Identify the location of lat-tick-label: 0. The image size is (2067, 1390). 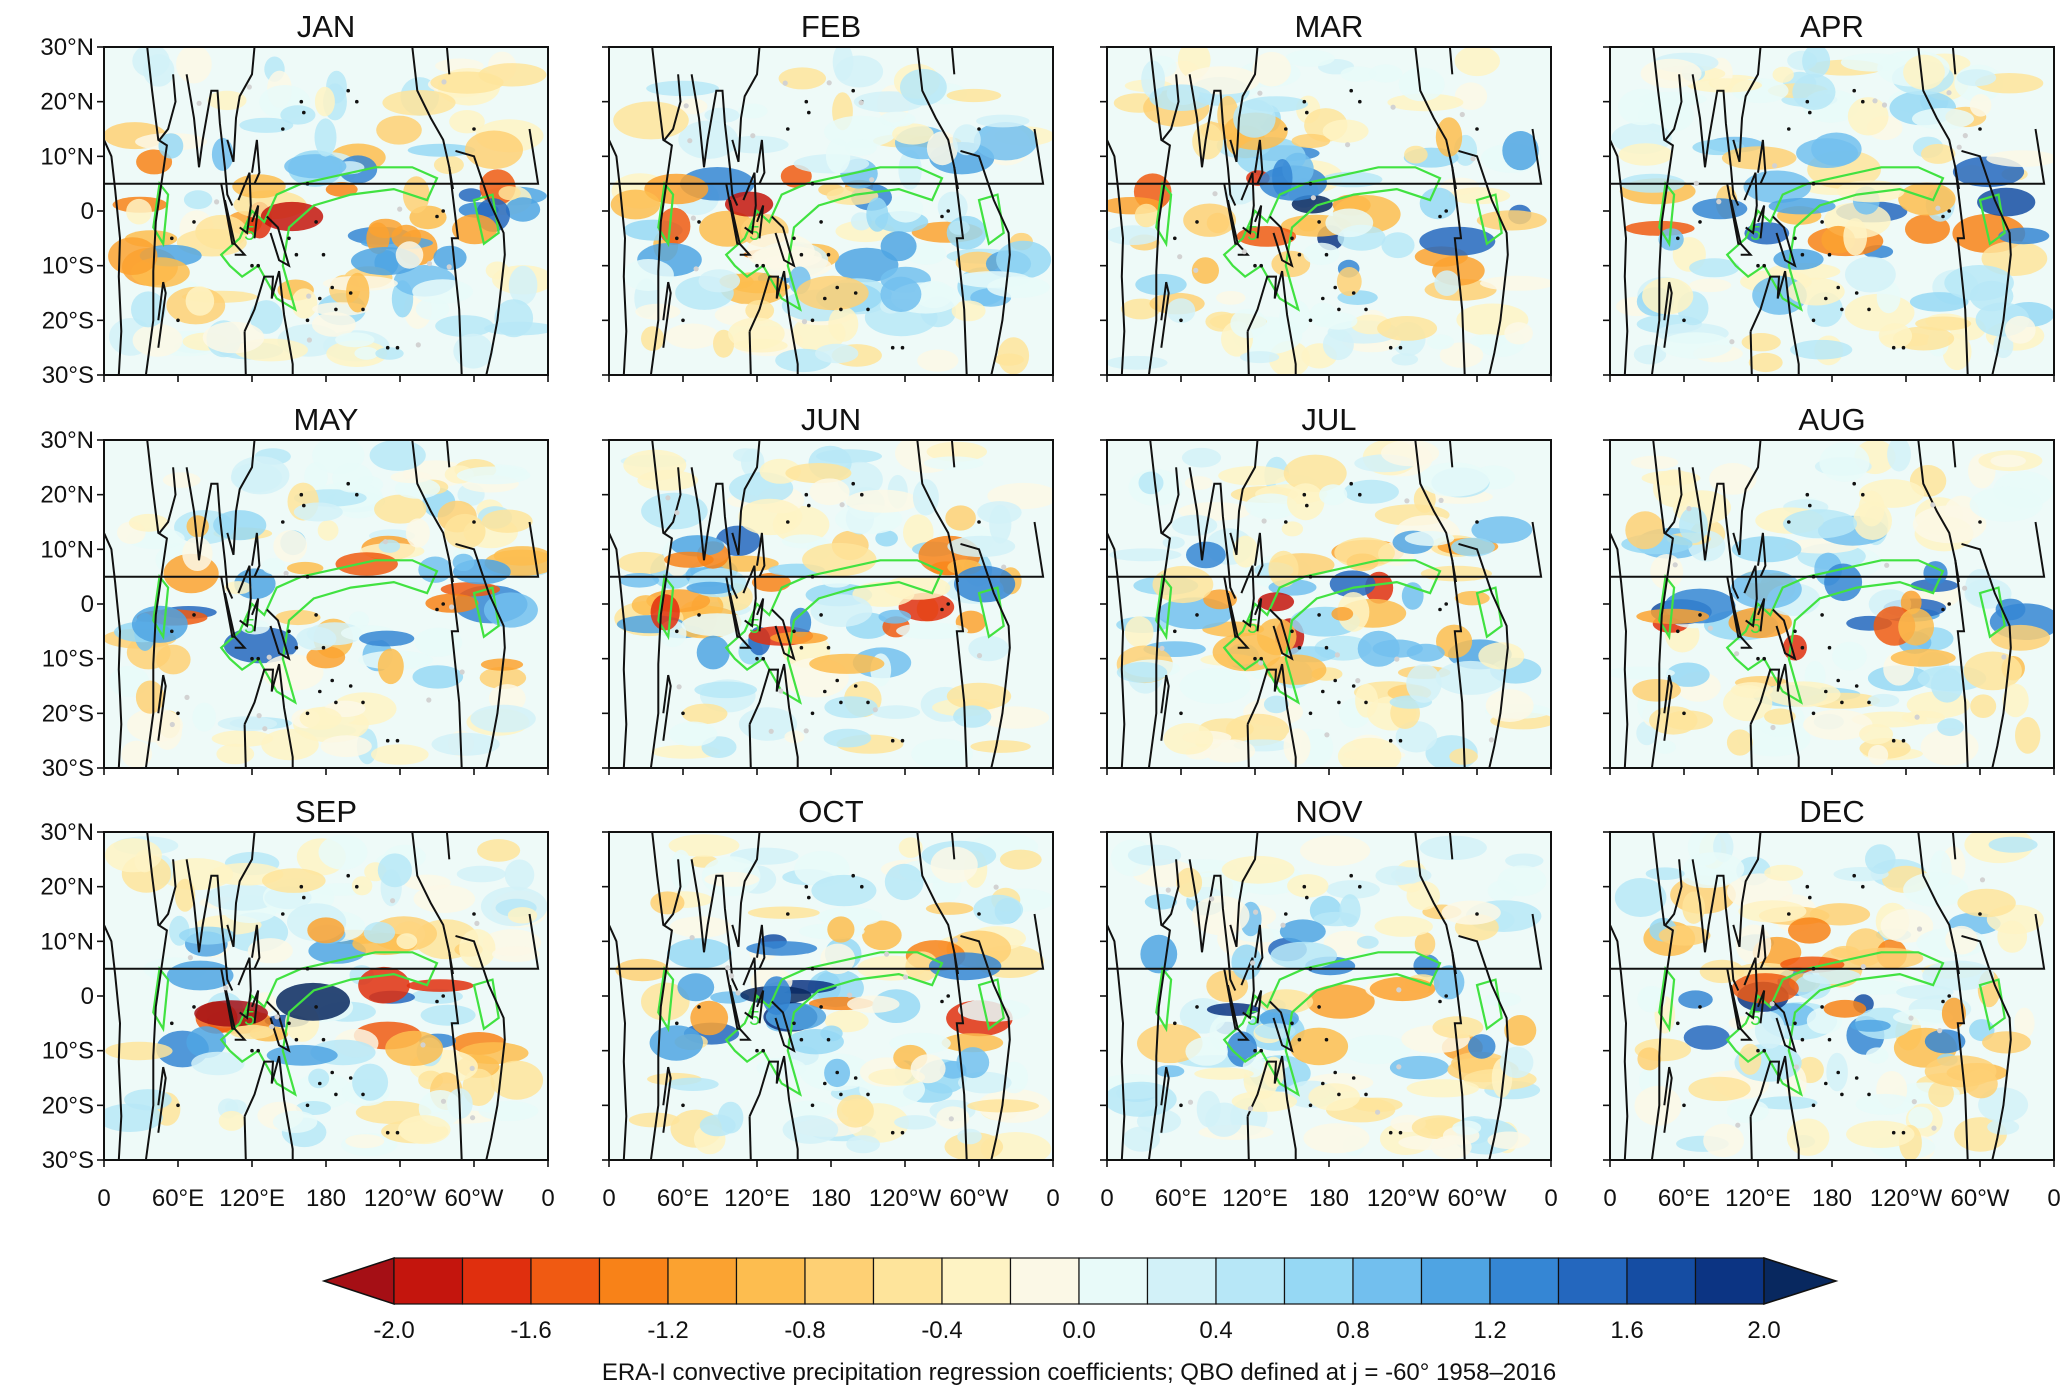
(87, 604).